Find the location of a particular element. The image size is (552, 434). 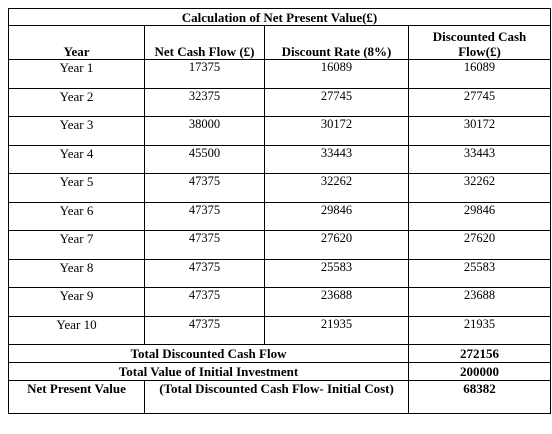

cell-discount-rate: 30172 is located at coordinates (336, 131).